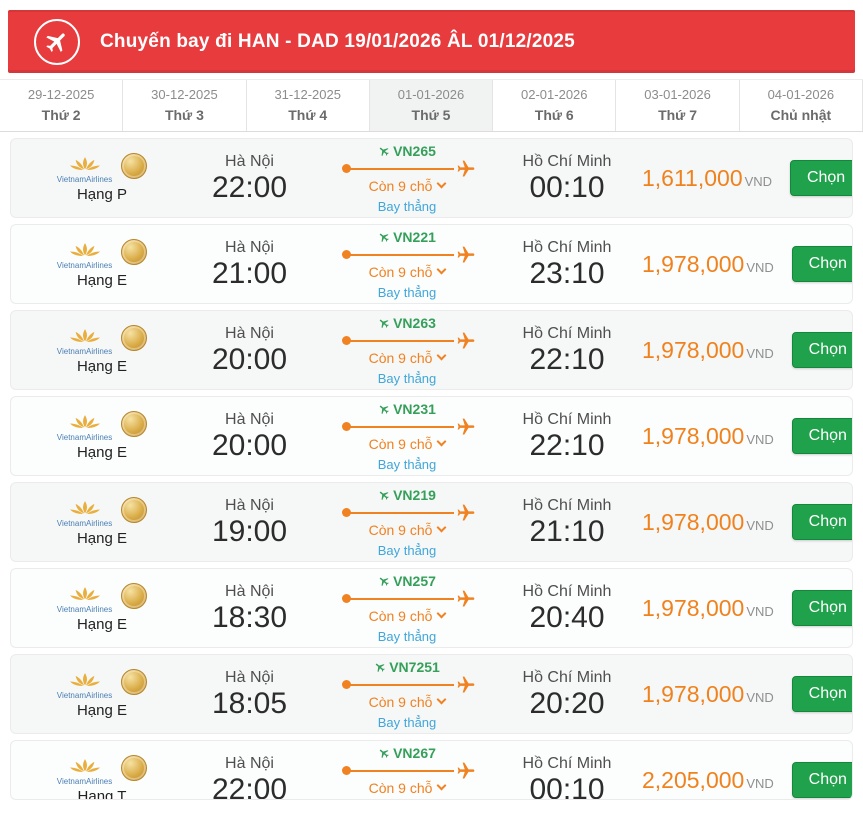 This screenshot has height=838, width=863. Describe the element at coordinates (102, 794) in the screenshot. I see `fare-class: Hạng T` at that location.